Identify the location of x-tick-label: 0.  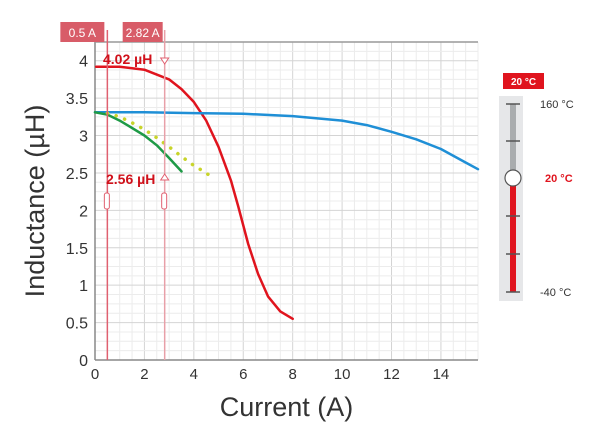
(95, 374).